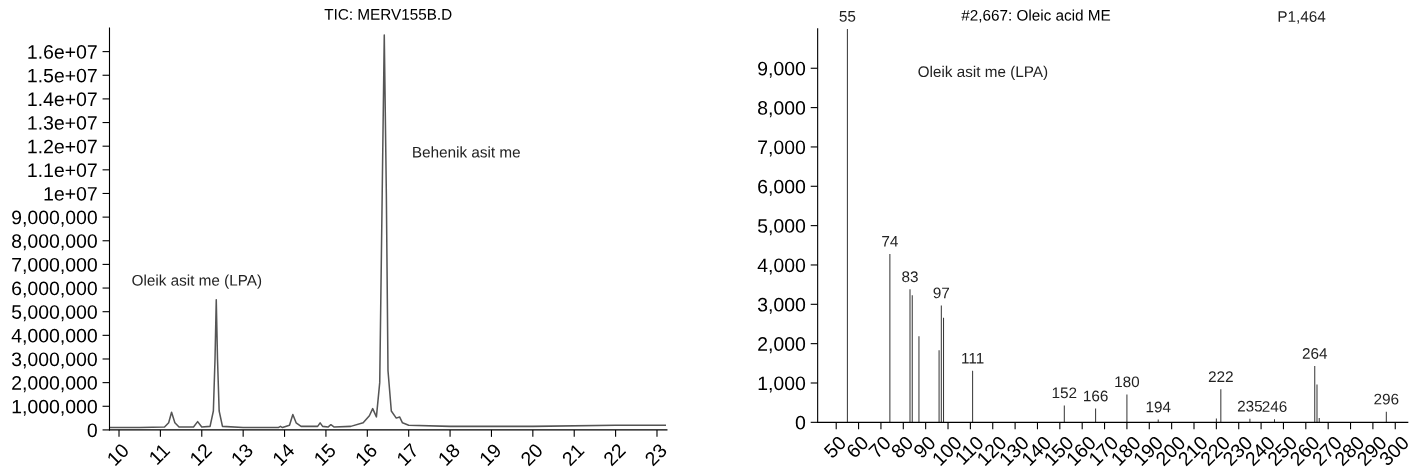  I want to click on y-tick-label: 1.2e+07, so click(62, 146).